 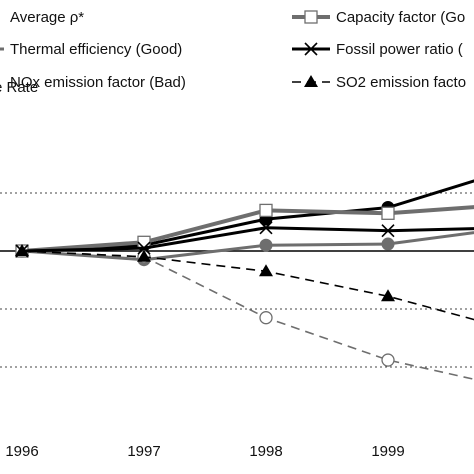 What do you see at coordinates (387, 451) in the screenshot?
I see `x-tick-label-1999: 1999` at bounding box center [387, 451].